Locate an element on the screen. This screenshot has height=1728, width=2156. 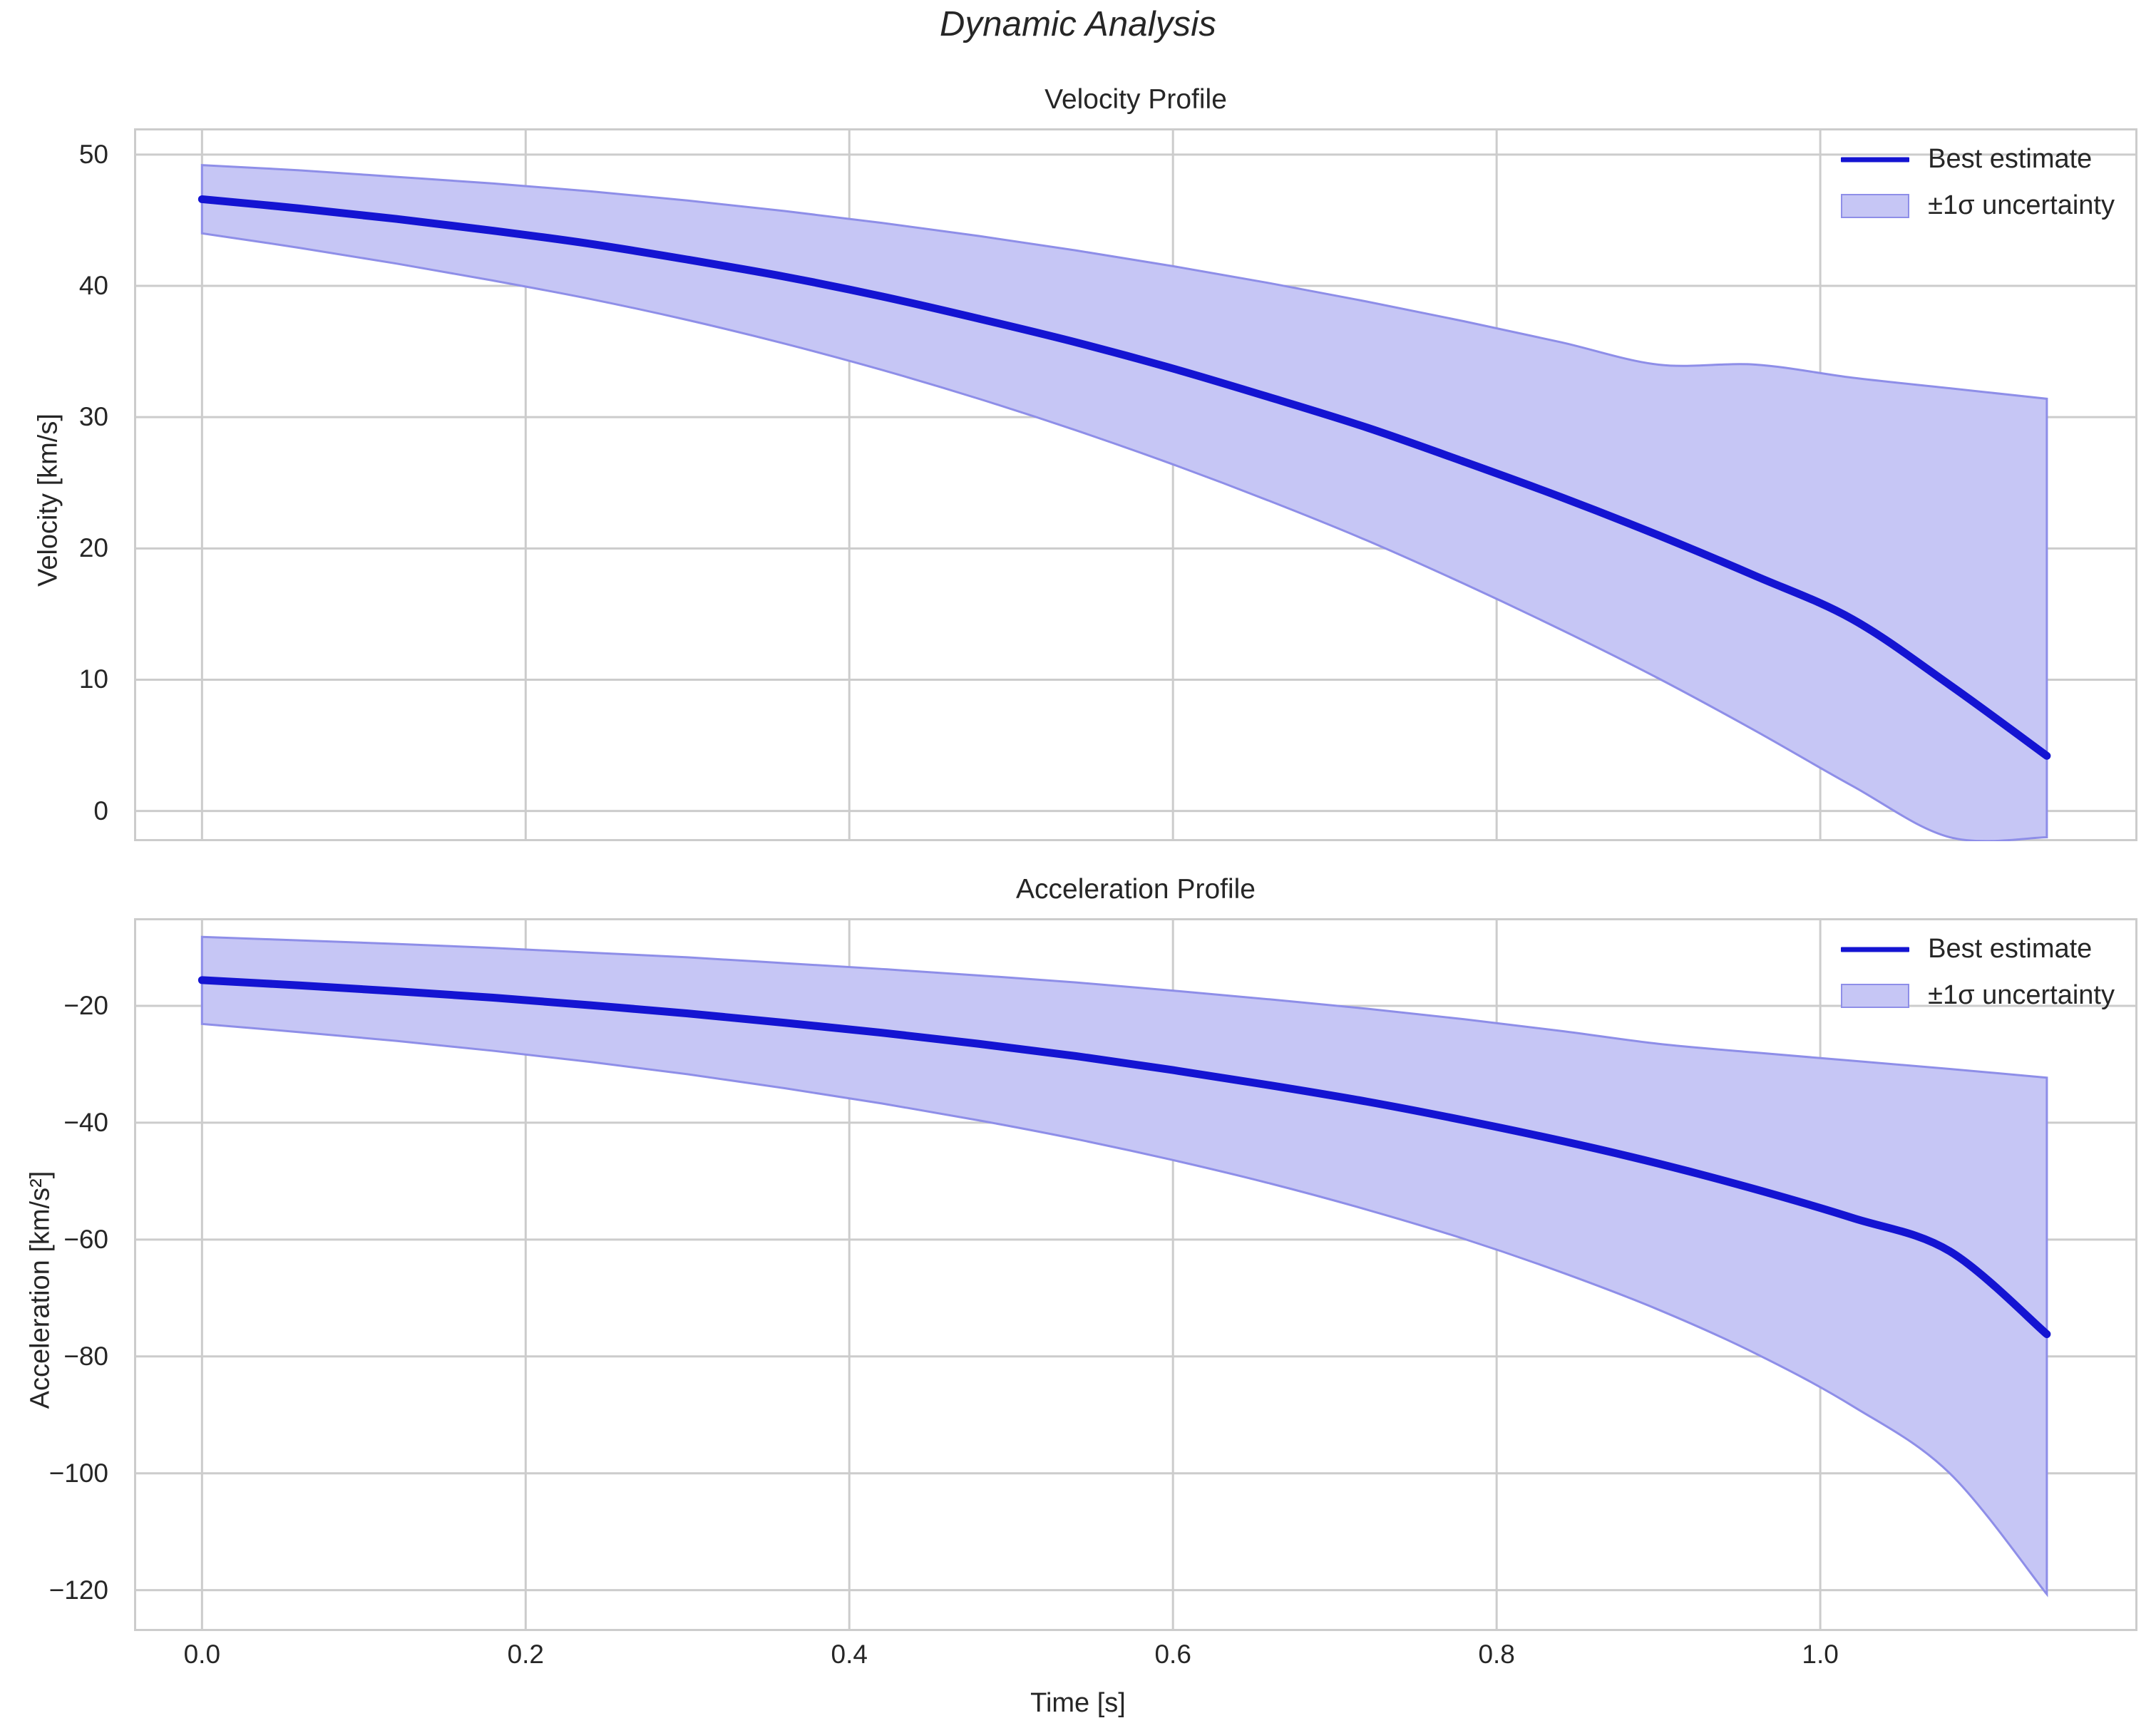
x-axis-label: Time [s] is located at coordinates (1078, 1703).